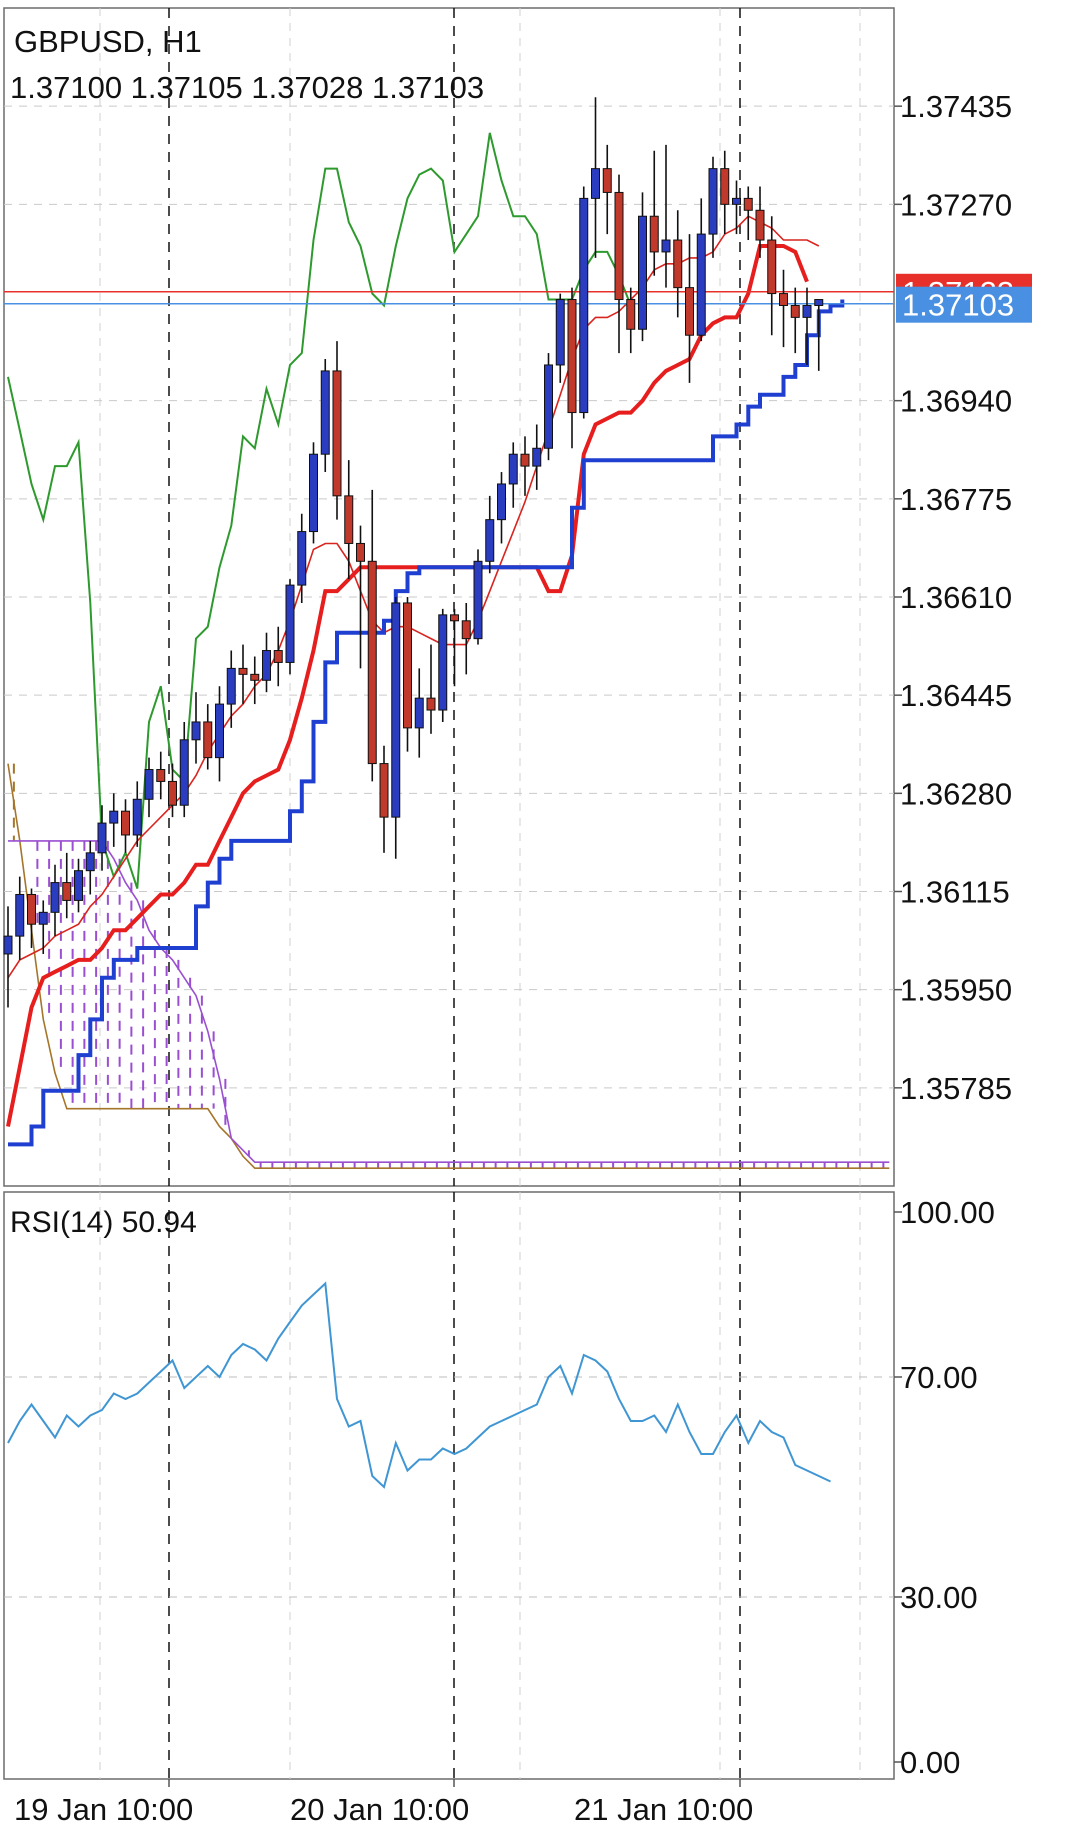  What do you see at coordinates (964, 304) in the screenshot?
I see `last-price-label-box` at bounding box center [964, 304].